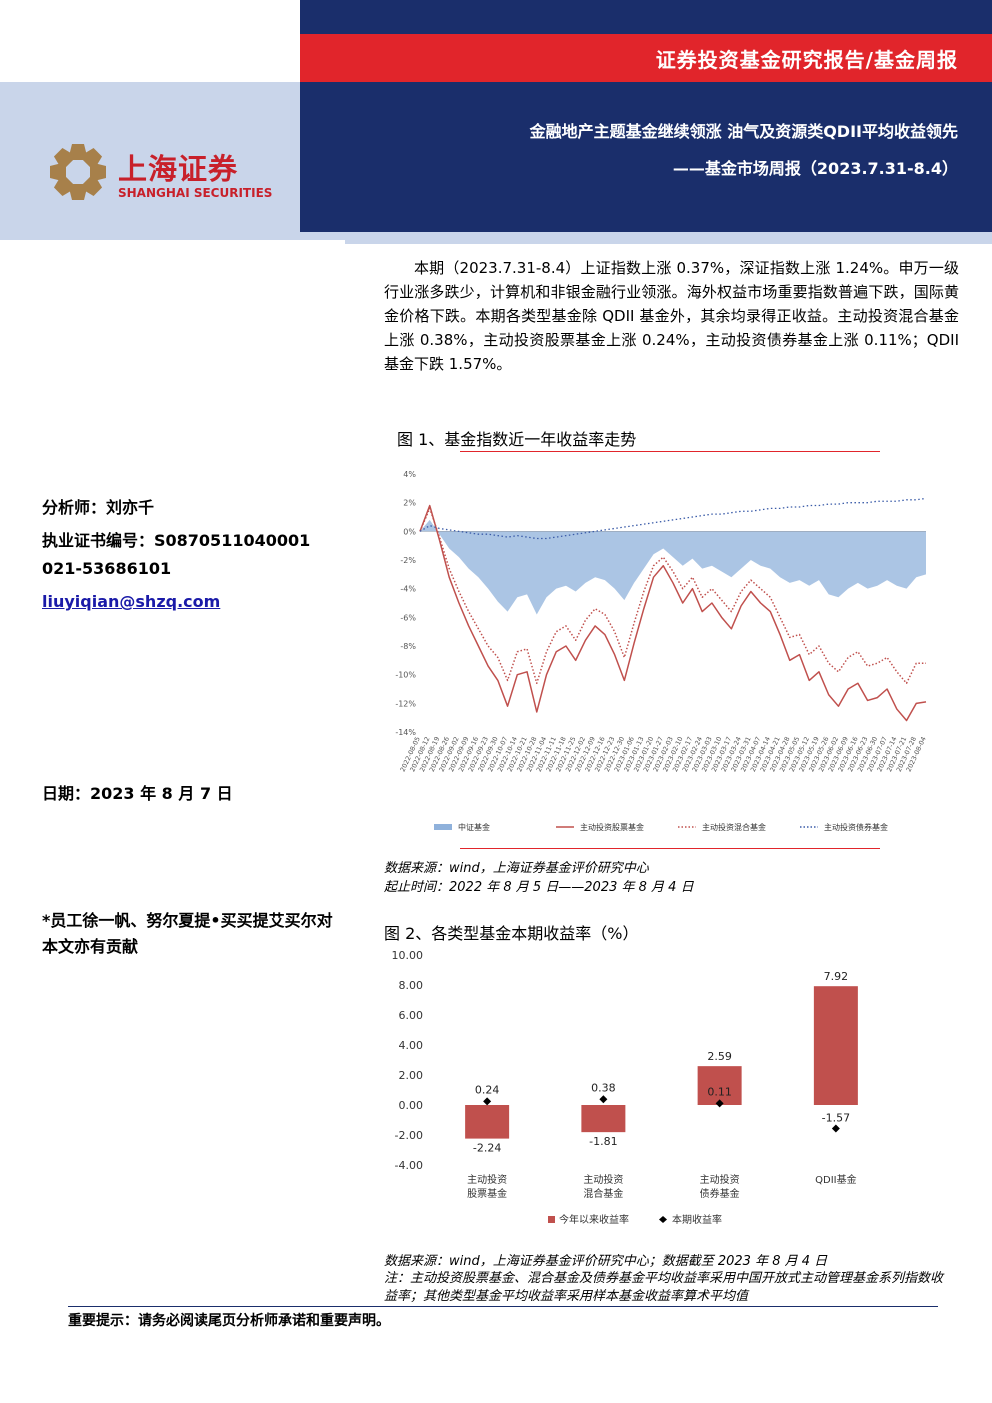 Image resolution: width=992 pixels, height=1403 pixels. What do you see at coordinates (603, 1141) in the screenshot?
I see `bar-data-label: -1.81` at bounding box center [603, 1141].